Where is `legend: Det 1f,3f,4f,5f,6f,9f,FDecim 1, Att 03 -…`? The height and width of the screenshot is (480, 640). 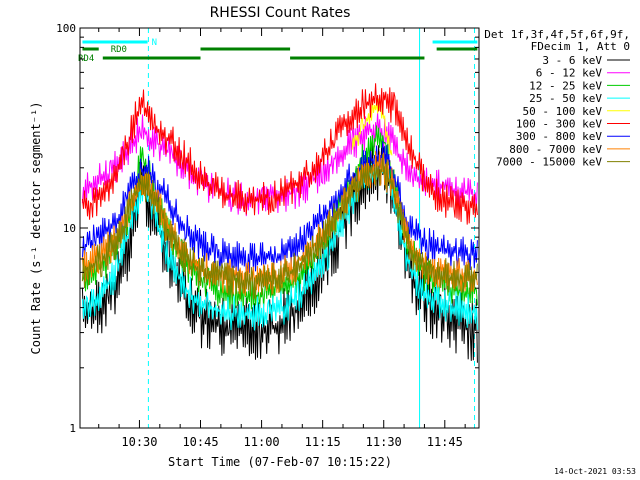 legend: Det 1f,3f,4f,5f,6f,9f,FDecim 1, Att 03 -… is located at coordinates (557, 98).